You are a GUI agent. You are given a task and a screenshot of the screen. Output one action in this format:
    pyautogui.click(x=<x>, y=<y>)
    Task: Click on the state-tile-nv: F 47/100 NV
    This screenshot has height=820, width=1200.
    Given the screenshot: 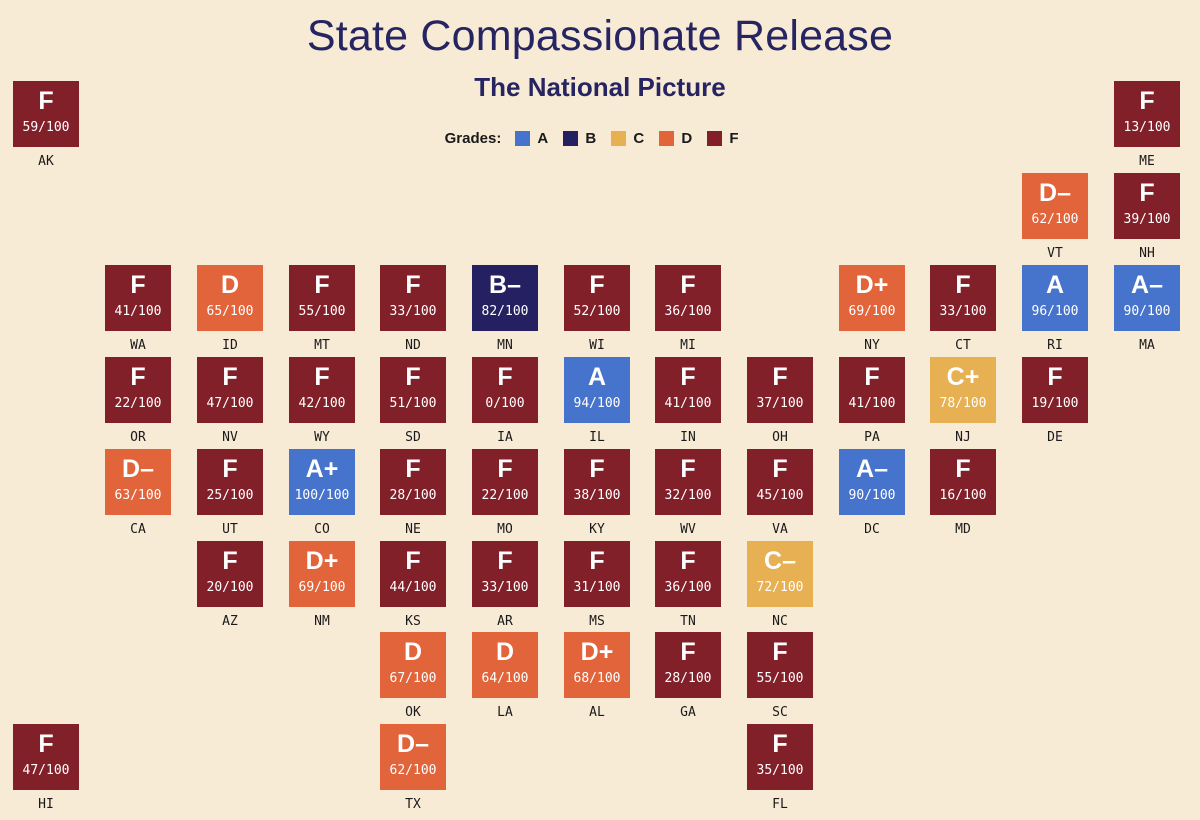 What is the action you would take?
    pyautogui.click(x=230, y=401)
    